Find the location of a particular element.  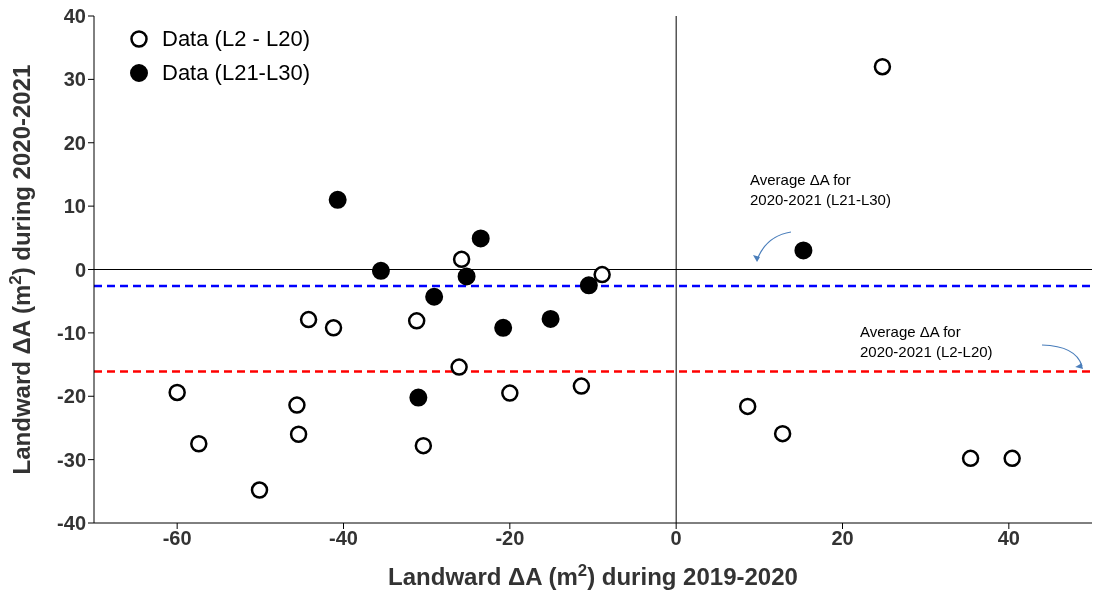

y-tick-label: -30 is located at coordinates (71, 459).